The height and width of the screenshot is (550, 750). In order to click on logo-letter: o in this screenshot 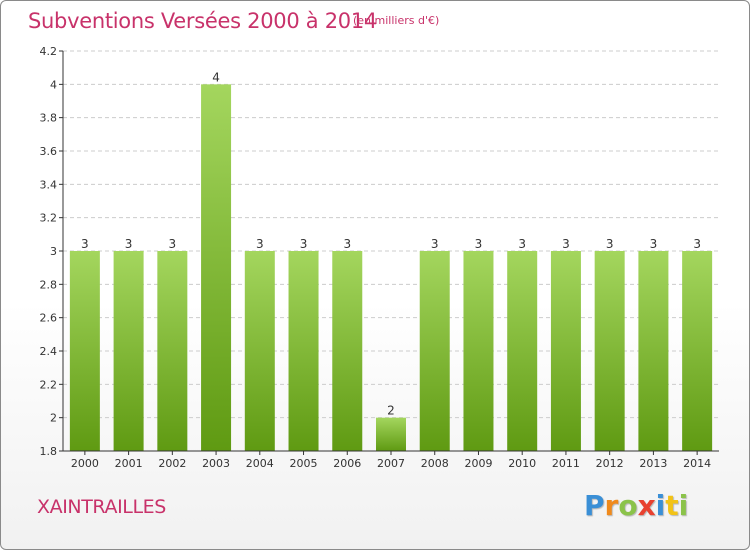, I will do `click(628, 505)`.